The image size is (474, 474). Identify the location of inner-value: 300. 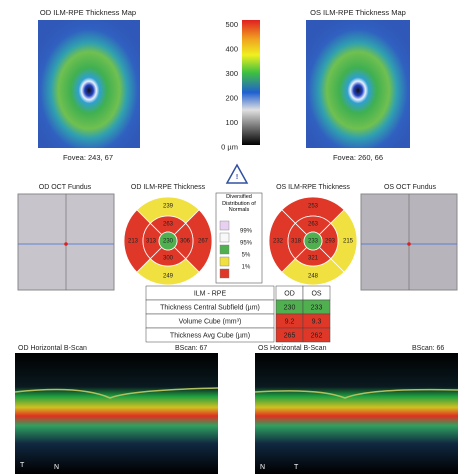
(168, 259).